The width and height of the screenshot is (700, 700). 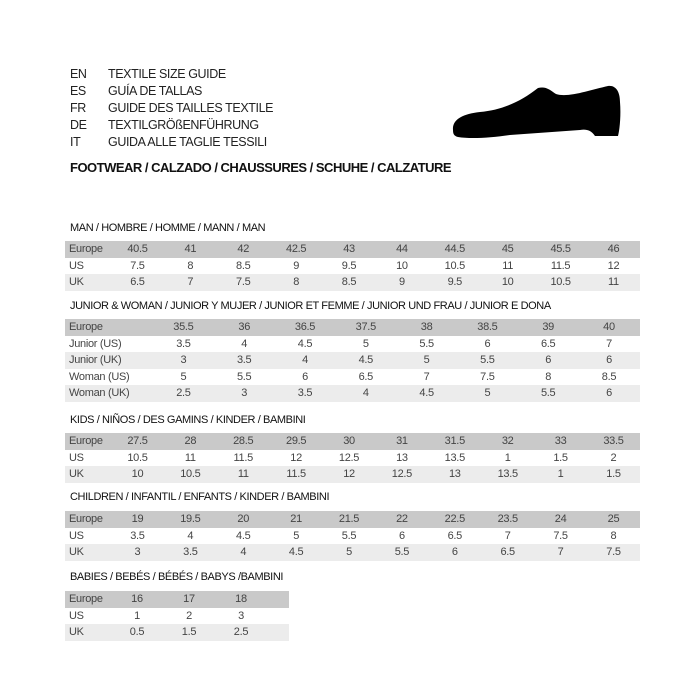 What do you see at coordinates (352, 535) in the screenshot?
I see `table-row: US 3.5 4 4.5 5 5.5 6 6.5 7 7.5 8` at bounding box center [352, 535].